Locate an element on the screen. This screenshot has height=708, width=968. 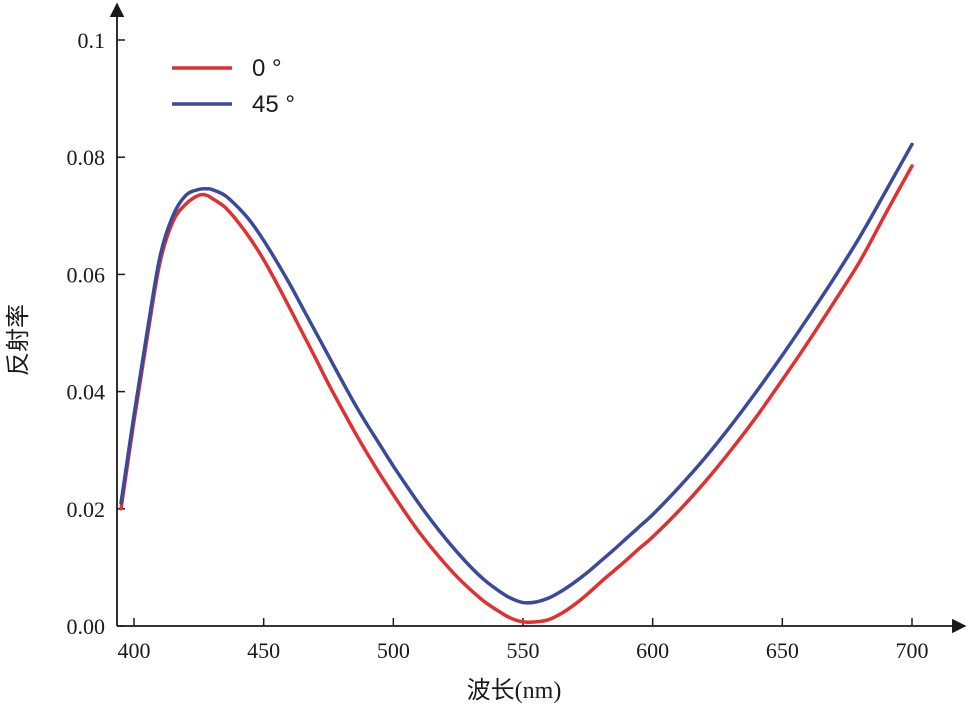
x-tick-label-500: 500 is located at coordinates (393, 650).